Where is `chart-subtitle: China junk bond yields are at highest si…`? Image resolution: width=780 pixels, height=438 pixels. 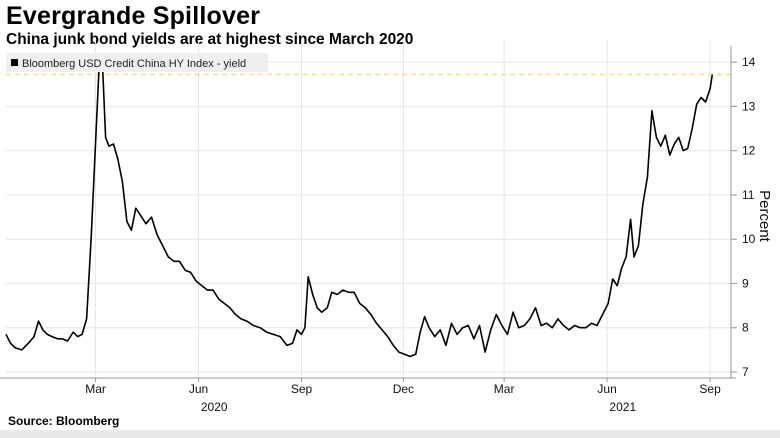 chart-subtitle: China junk bond yields are at highest si… is located at coordinates (210, 39).